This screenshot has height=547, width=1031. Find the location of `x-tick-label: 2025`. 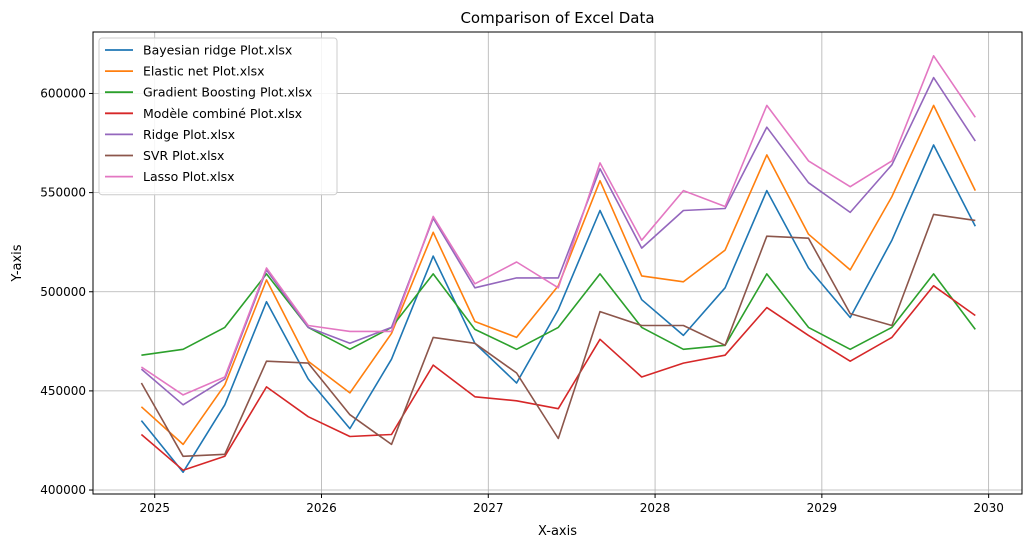

x-tick-label: 2025 is located at coordinates (154, 508).